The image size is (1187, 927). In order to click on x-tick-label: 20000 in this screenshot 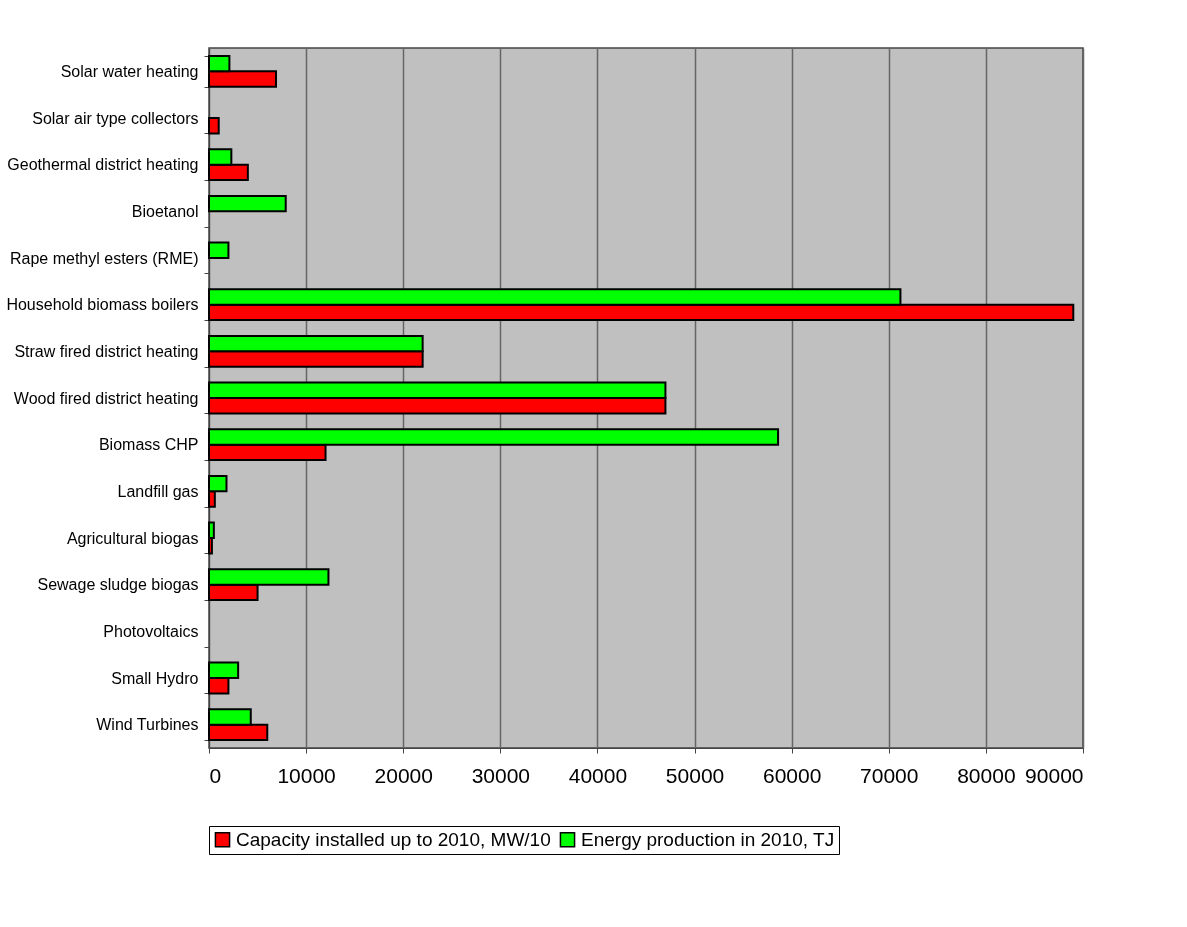, I will do `click(403, 775)`.